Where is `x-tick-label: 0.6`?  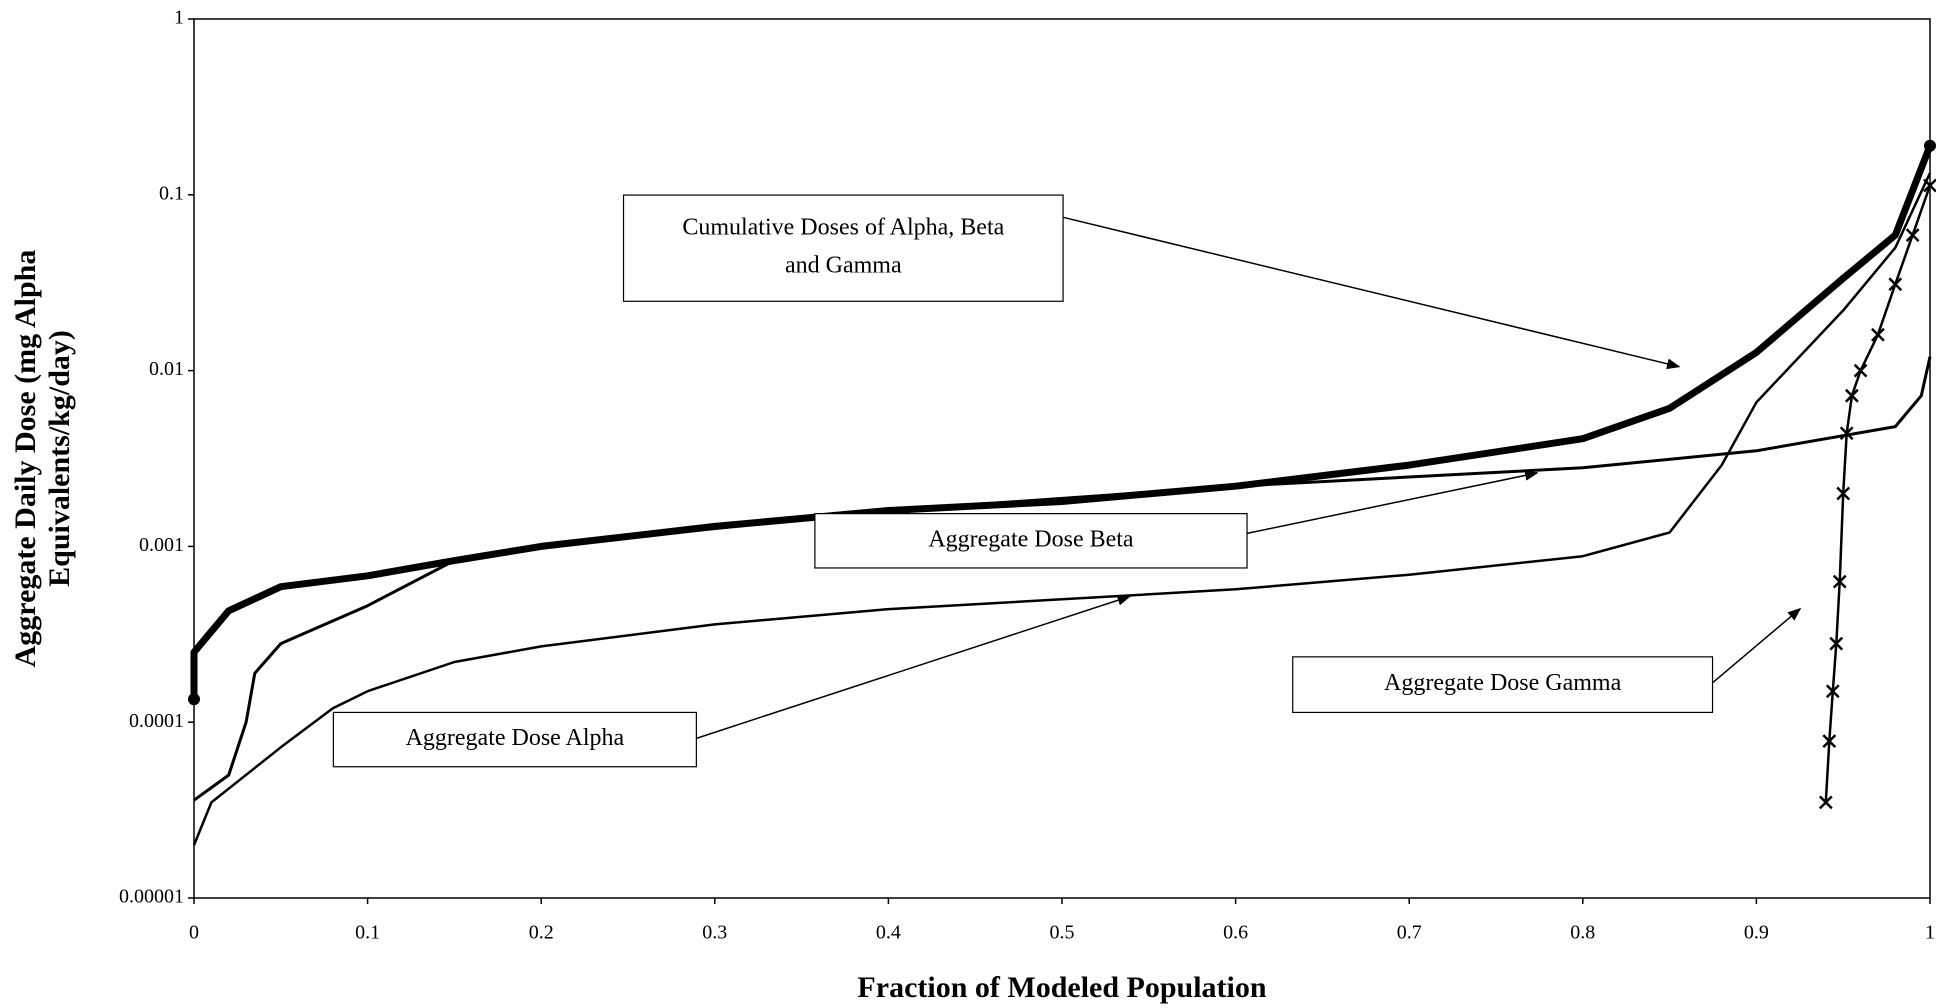
x-tick-label: 0.6 is located at coordinates (1235, 933).